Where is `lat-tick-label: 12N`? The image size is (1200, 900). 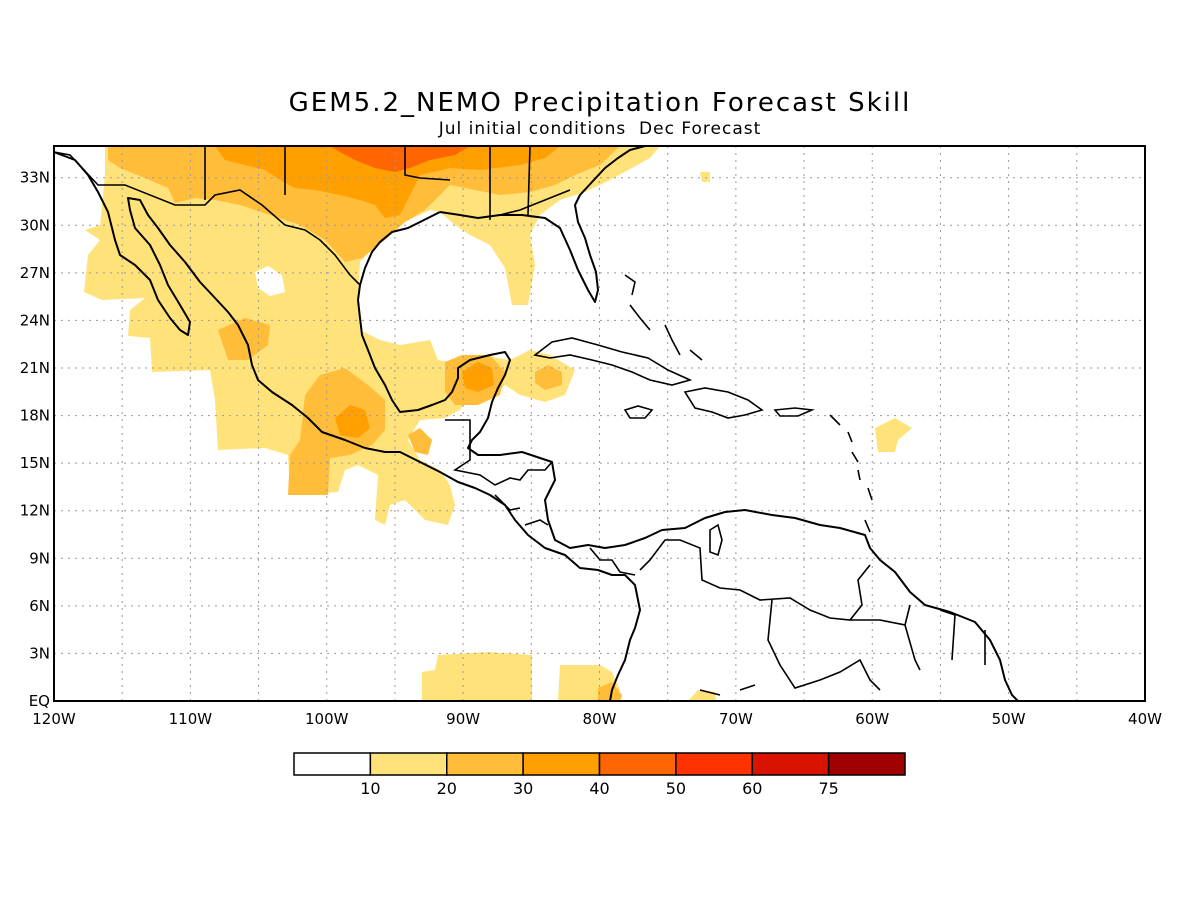
lat-tick-label: 12N is located at coordinates (35, 511).